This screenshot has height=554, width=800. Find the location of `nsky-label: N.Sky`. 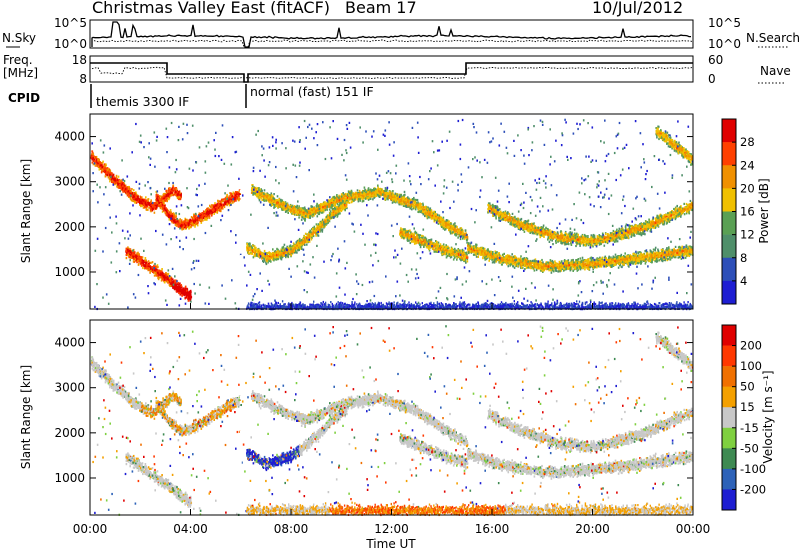

nsky-label: N.Sky is located at coordinates (19, 38).